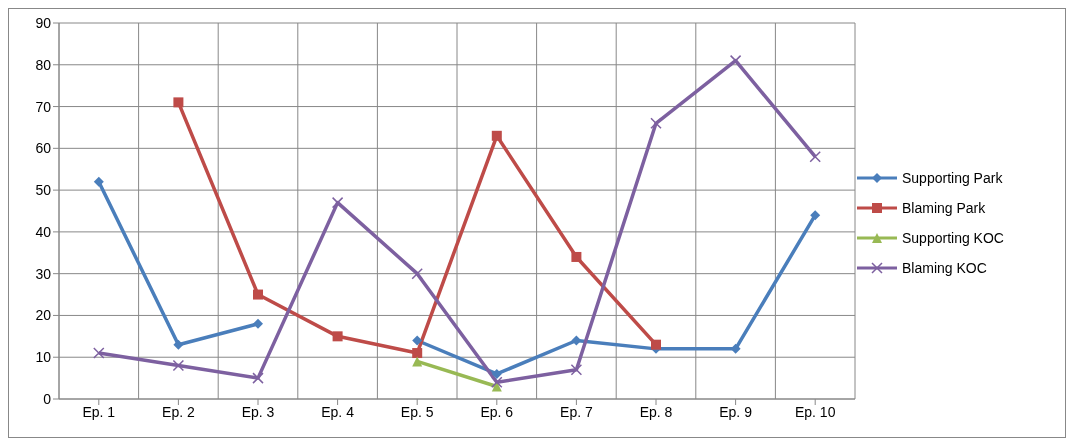  I want to click on y-tick-label: 30, so click(43, 273).